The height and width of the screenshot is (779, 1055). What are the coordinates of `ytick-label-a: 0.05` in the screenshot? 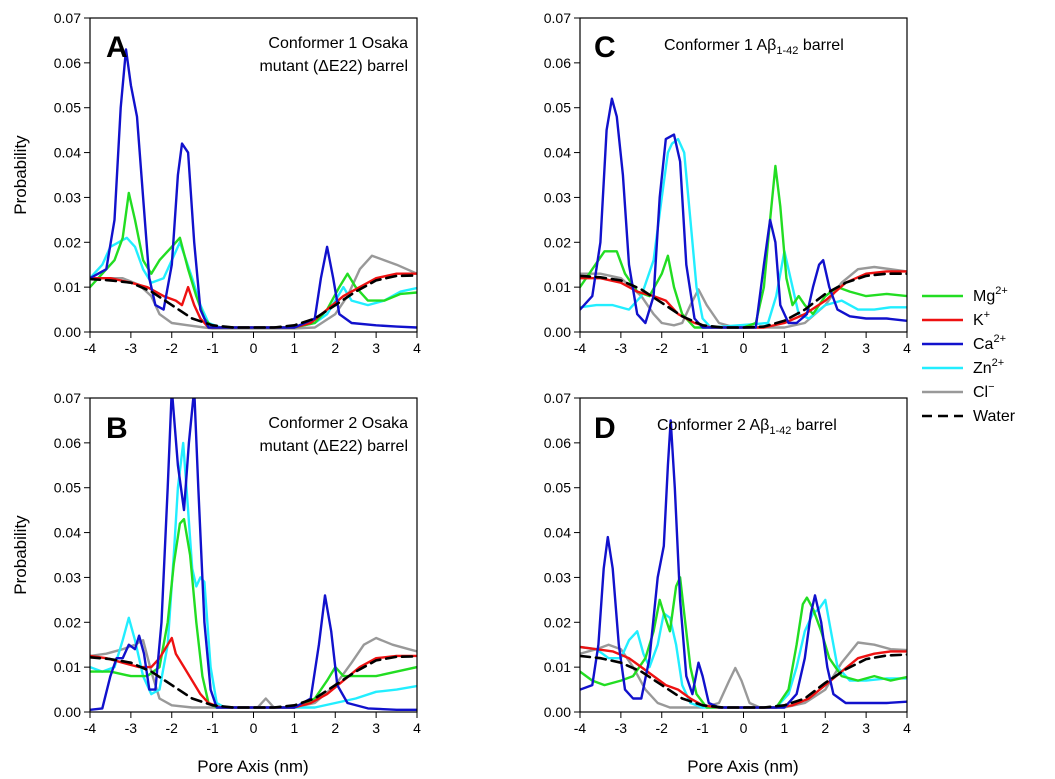 It's located at (67, 108).